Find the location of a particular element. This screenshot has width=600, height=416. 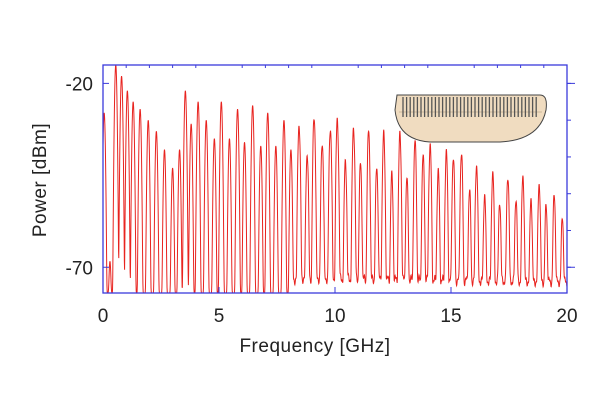

comb-illustration-icon is located at coordinates (470, 118).